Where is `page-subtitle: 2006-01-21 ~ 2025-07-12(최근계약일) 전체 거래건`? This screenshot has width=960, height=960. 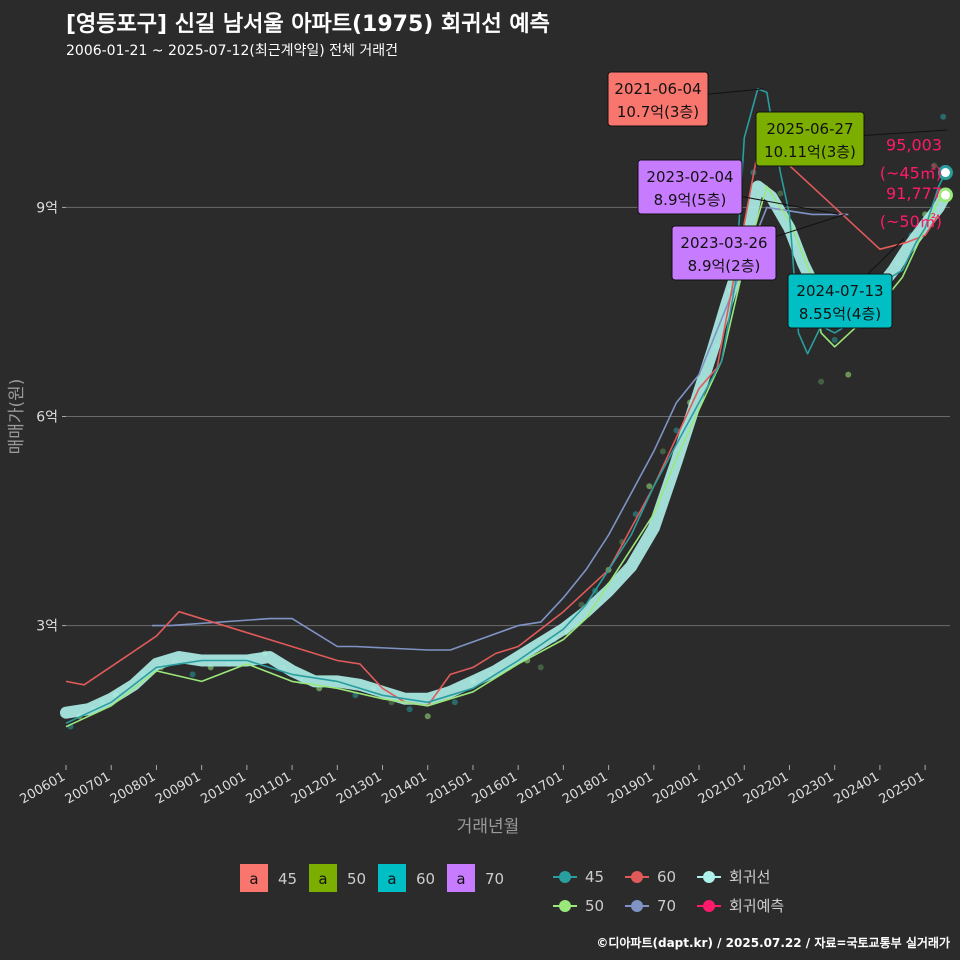
page-subtitle: 2006-01-21 ~ 2025-07-12(최근계약일) 전체 거래건 is located at coordinates (232, 51).